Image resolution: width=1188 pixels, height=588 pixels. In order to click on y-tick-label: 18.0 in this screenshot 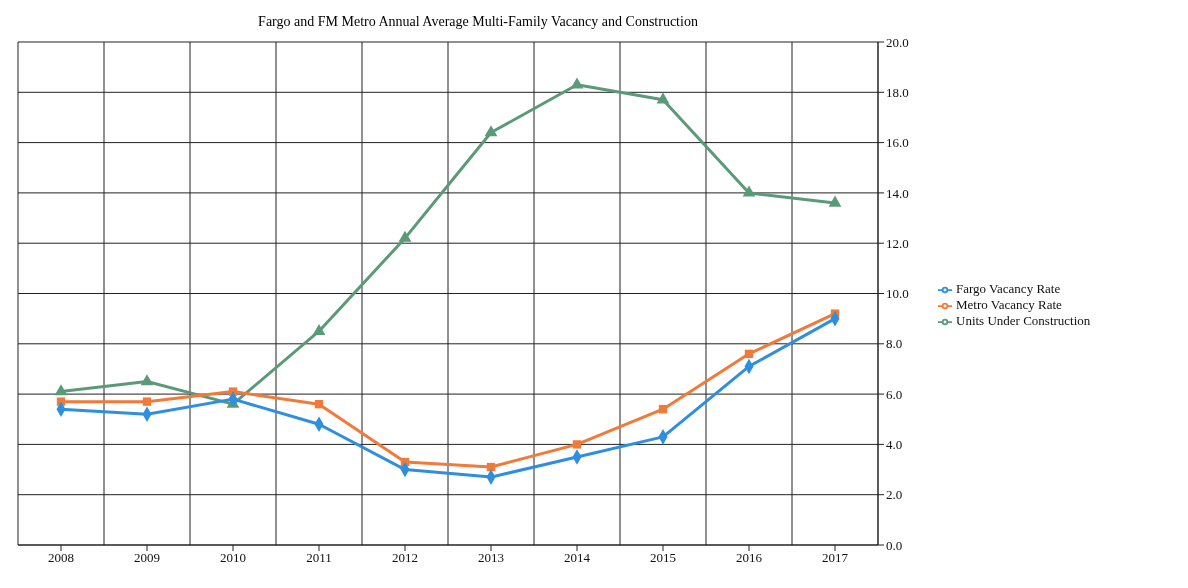, I will do `click(897, 92)`.